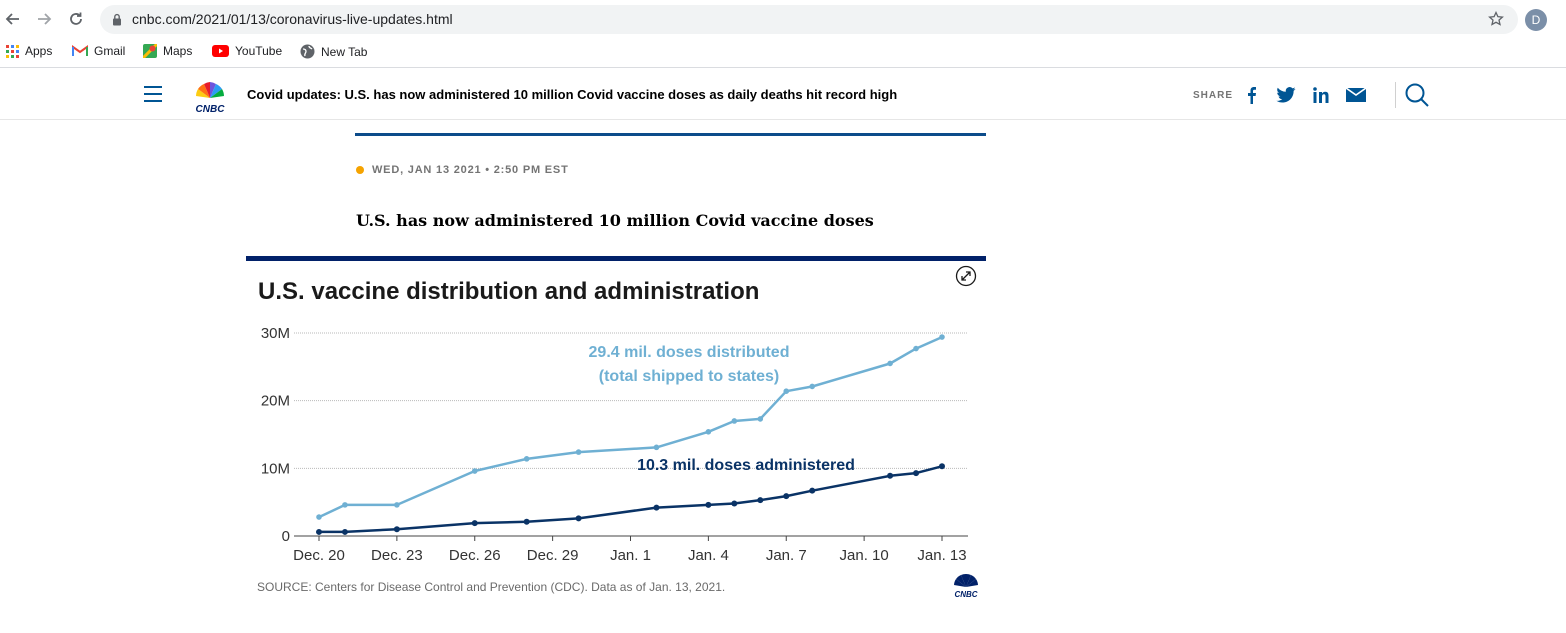  What do you see at coordinates (689, 376) in the screenshot?
I see `distributed-sublabel: (total shipped to states)` at bounding box center [689, 376].